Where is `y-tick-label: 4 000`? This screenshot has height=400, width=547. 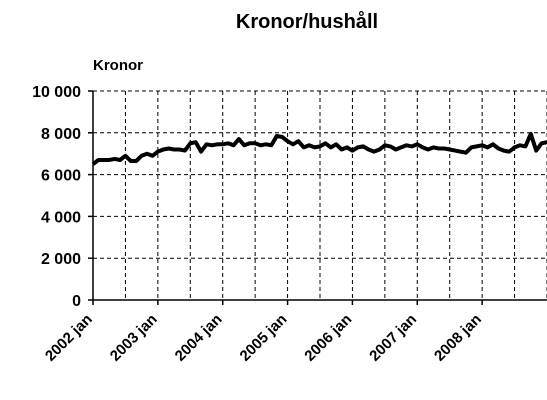 y-tick-label: 4 000 is located at coordinates (61, 217).